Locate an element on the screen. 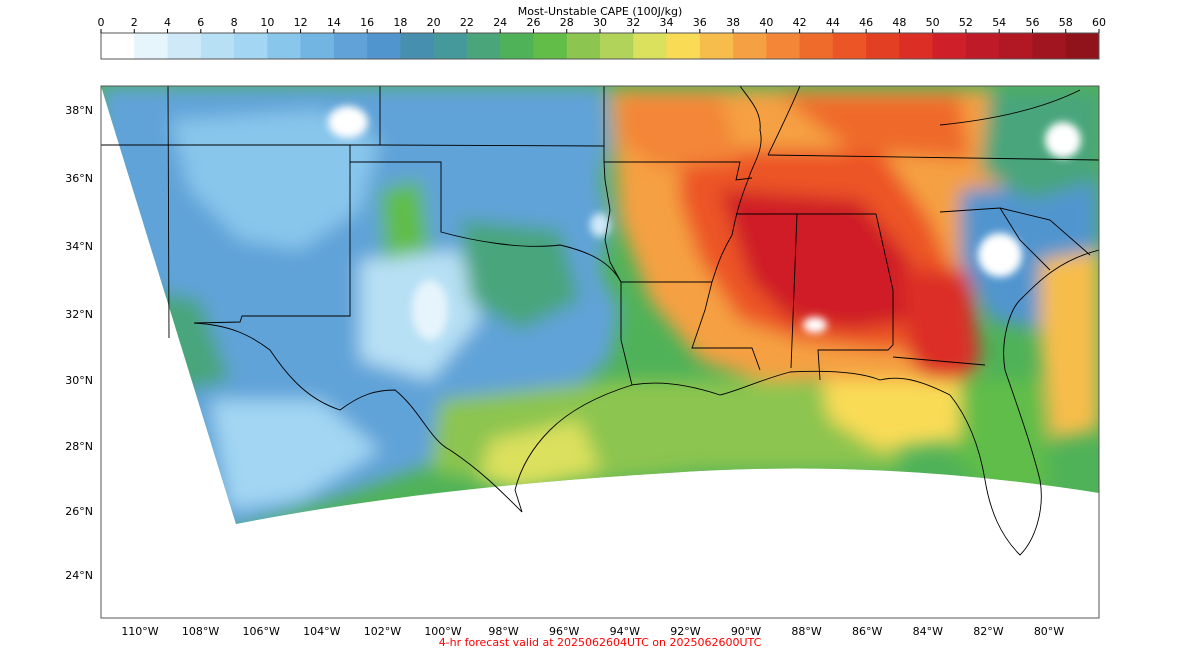 This screenshot has height=650, width=1200. cape-blob-nm is located at coordinates (348, 122).